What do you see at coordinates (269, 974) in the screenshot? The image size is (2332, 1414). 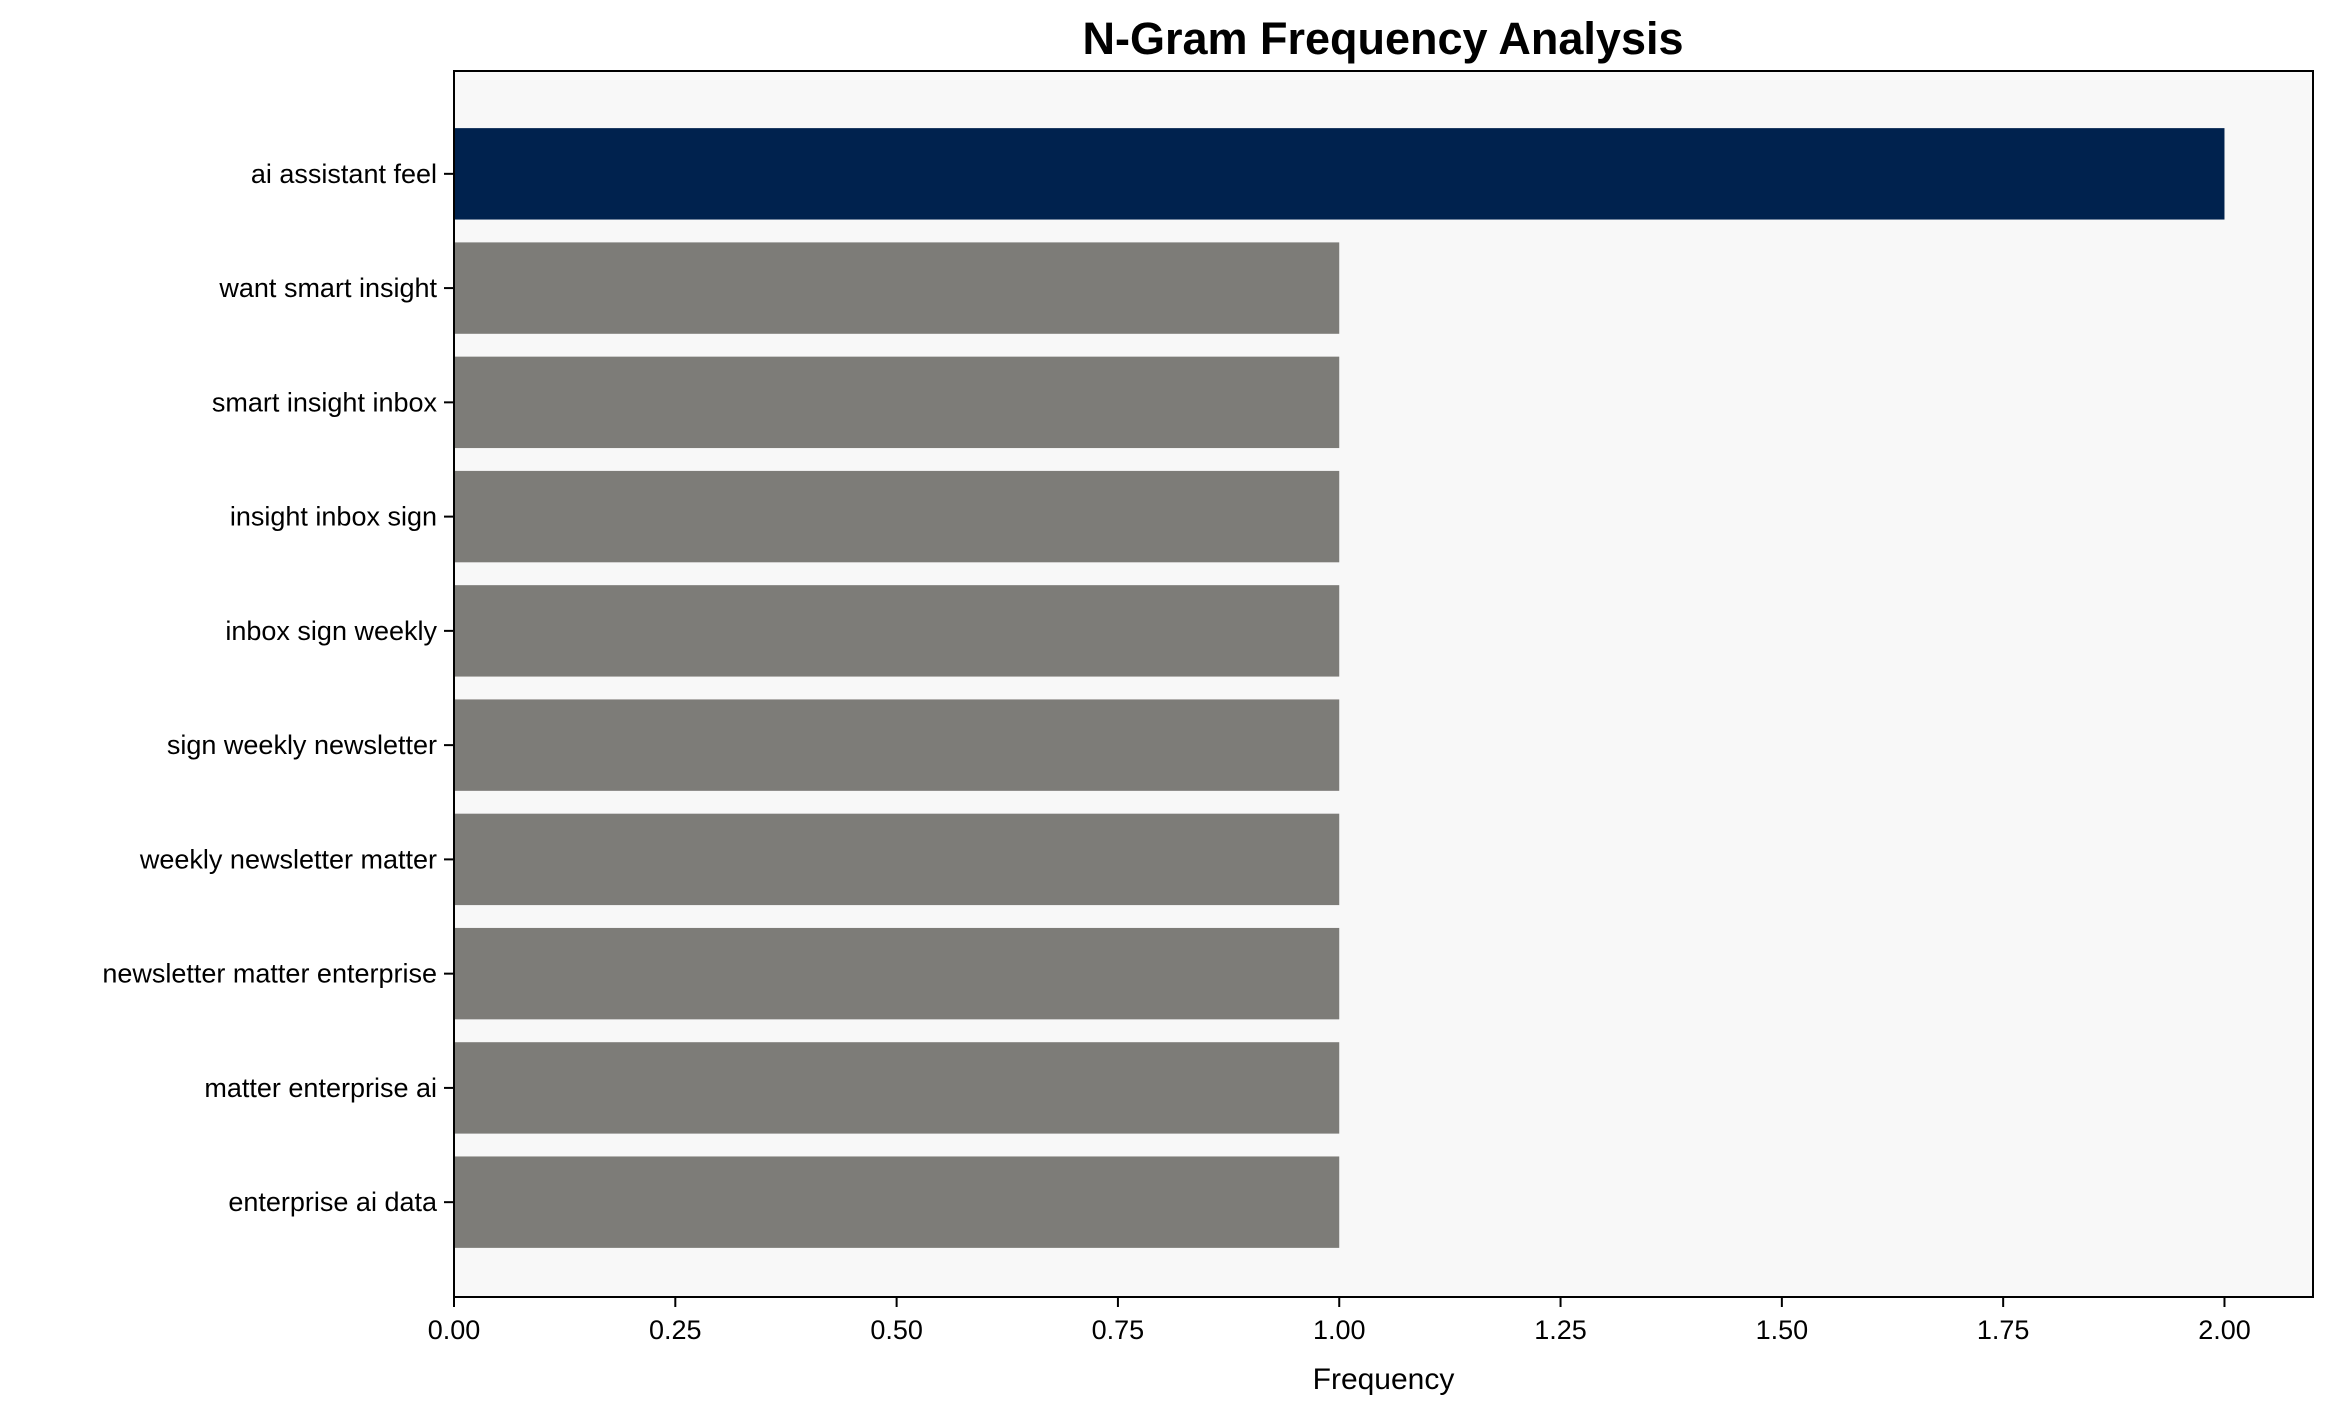 I see `y-tick-label: newsletter matter enterprise` at bounding box center [269, 974].